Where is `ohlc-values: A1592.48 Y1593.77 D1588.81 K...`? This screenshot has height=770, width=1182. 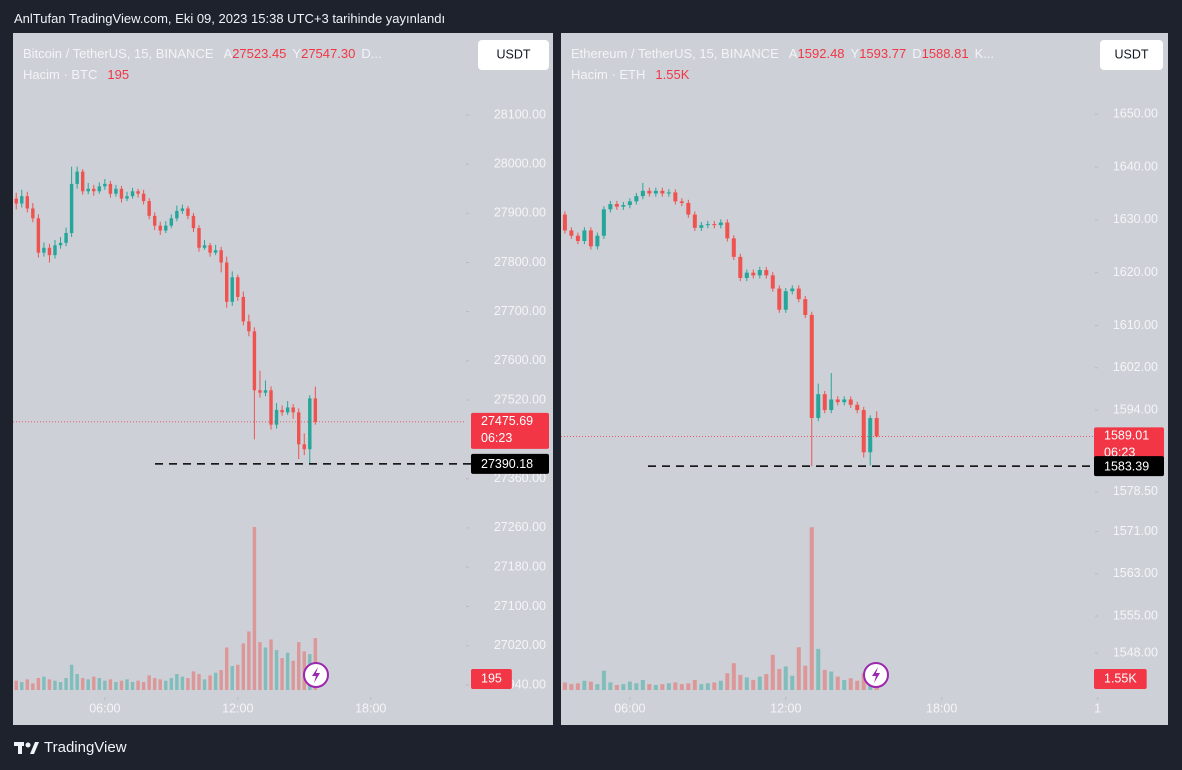
ohlc-values: A1592.48 Y1593.77 D1588.81 K... is located at coordinates (888, 53).